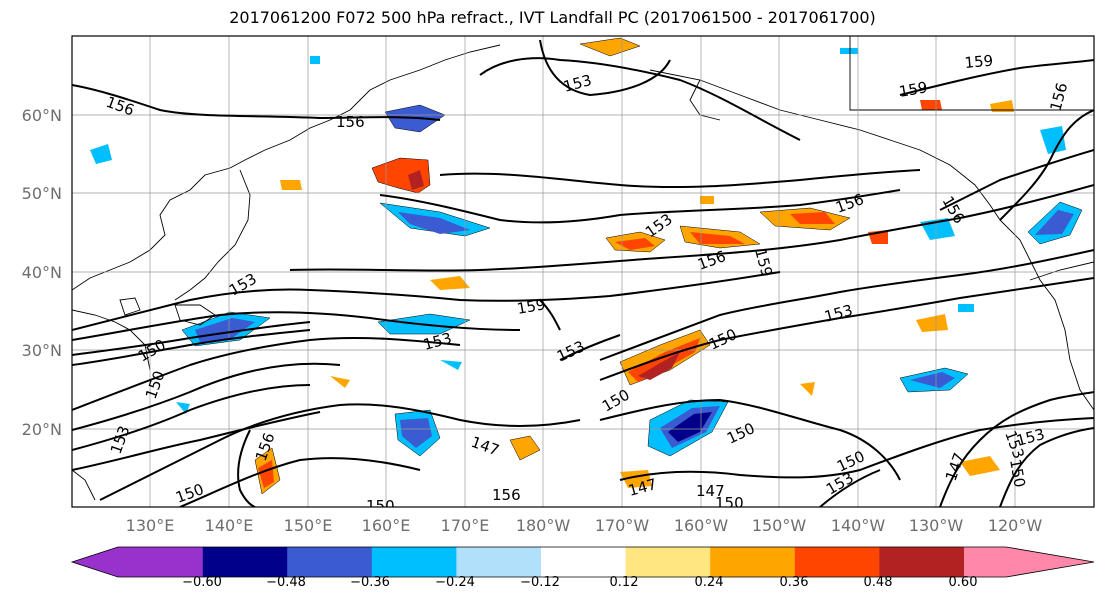  Describe the element at coordinates (624, 582) in the screenshot. I see `colorbar-tick-label: 0.12` at that location.